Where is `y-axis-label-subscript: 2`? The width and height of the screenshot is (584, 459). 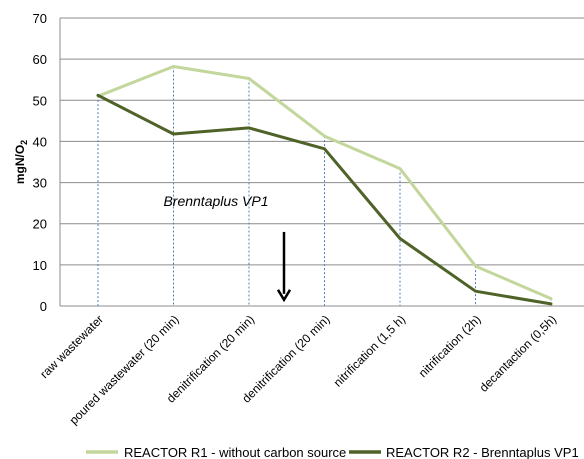 y-axis-label-subscript: 2 is located at coordinates (24, 142).